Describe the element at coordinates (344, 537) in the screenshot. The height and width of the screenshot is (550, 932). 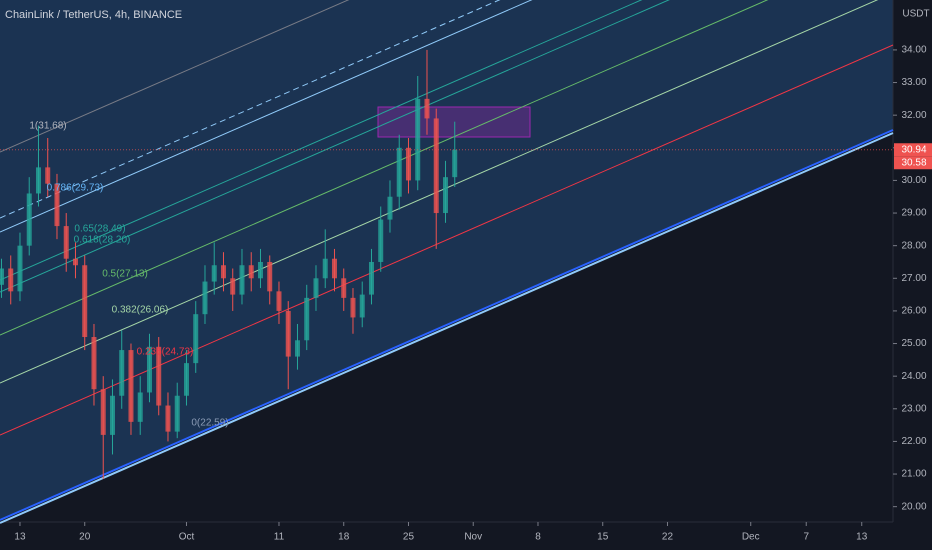
I see `x-tick-label: 18` at that location.